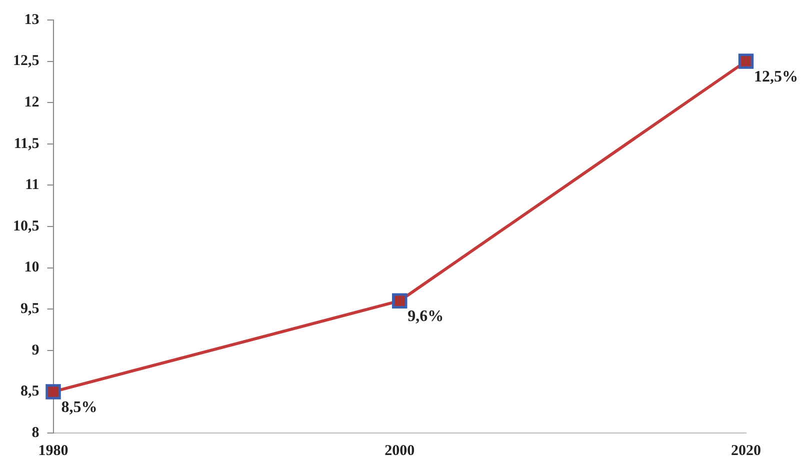 This screenshot has width=806, height=463. I want to click on data-label: 9,6%, so click(426, 316).